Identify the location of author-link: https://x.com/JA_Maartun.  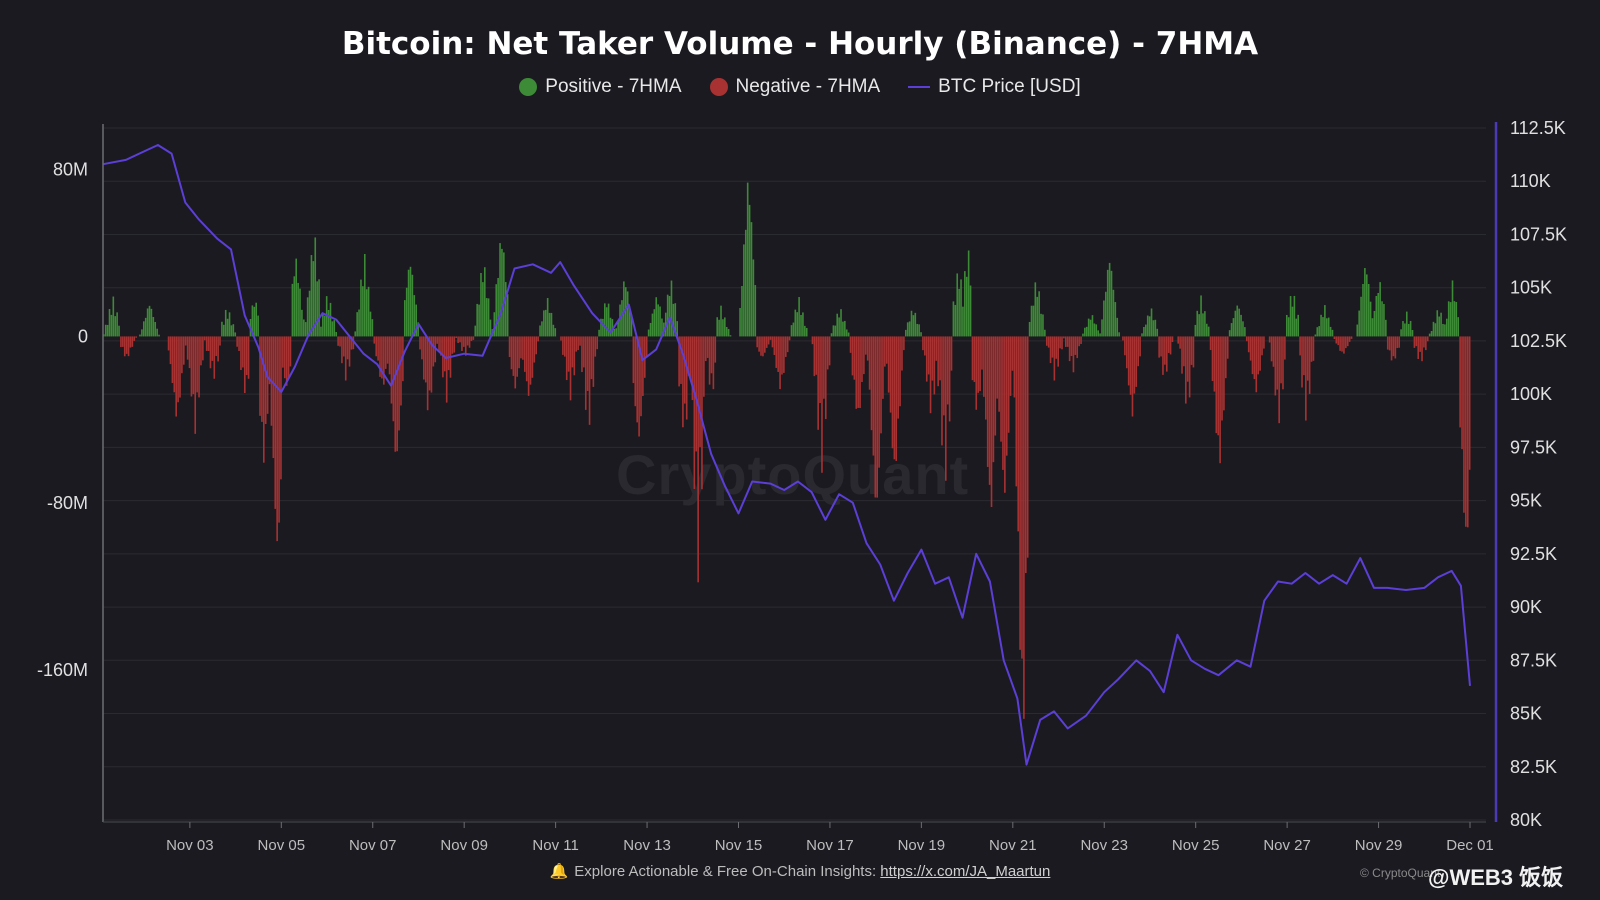
(965, 871).